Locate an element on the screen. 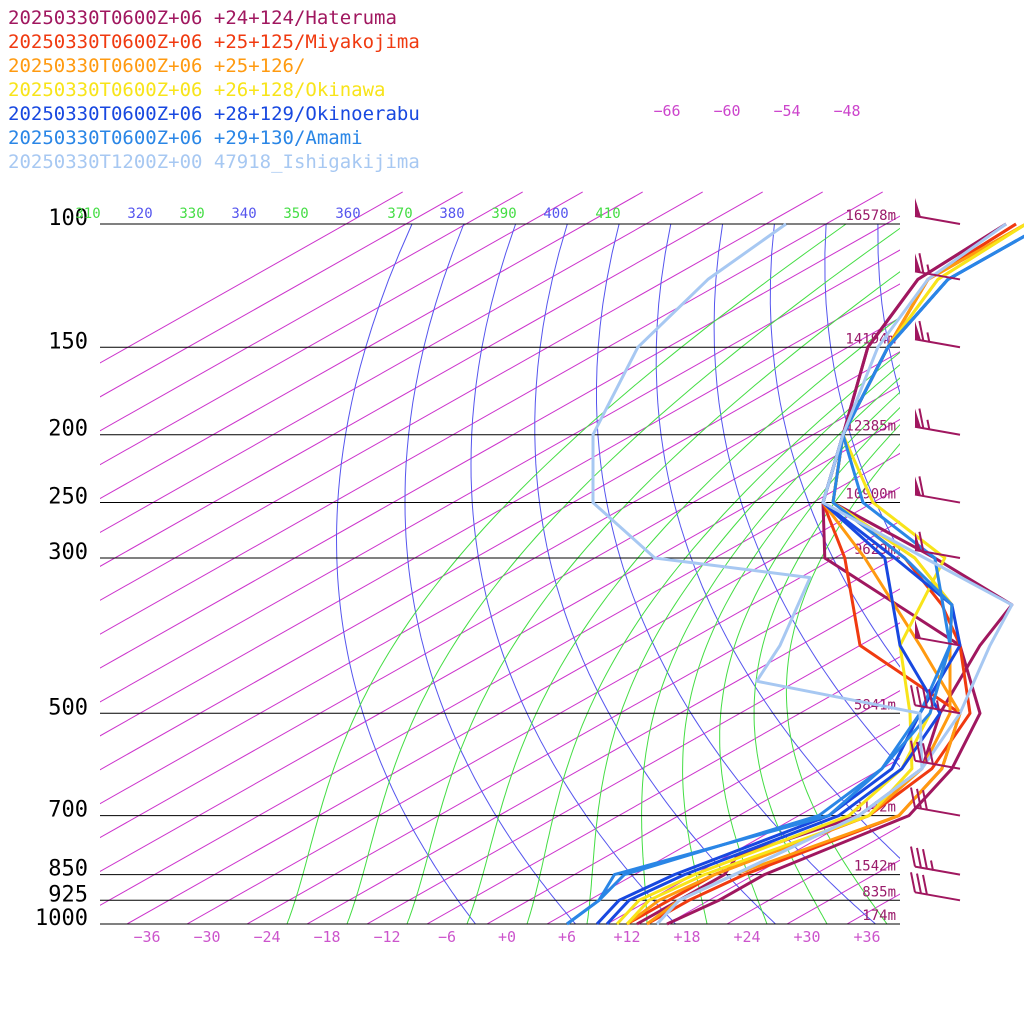 This screenshot has width=1024, height=1024. legend-entry: 20250330T0600Z+06 +24+124/Hateruma is located at coordinates (202, 18).